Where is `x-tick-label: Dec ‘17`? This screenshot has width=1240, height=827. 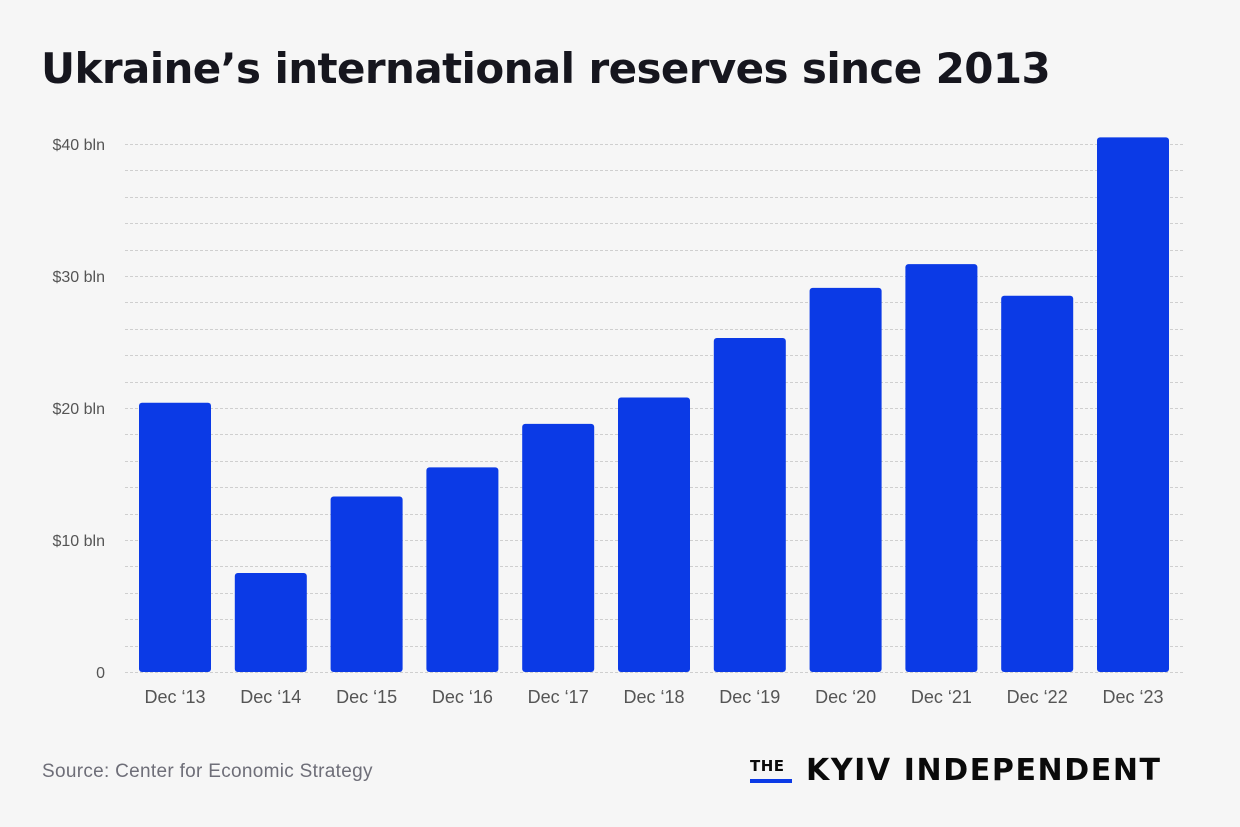 x-tick-label: Dec ‘17 is located at coordinates (558, 697).